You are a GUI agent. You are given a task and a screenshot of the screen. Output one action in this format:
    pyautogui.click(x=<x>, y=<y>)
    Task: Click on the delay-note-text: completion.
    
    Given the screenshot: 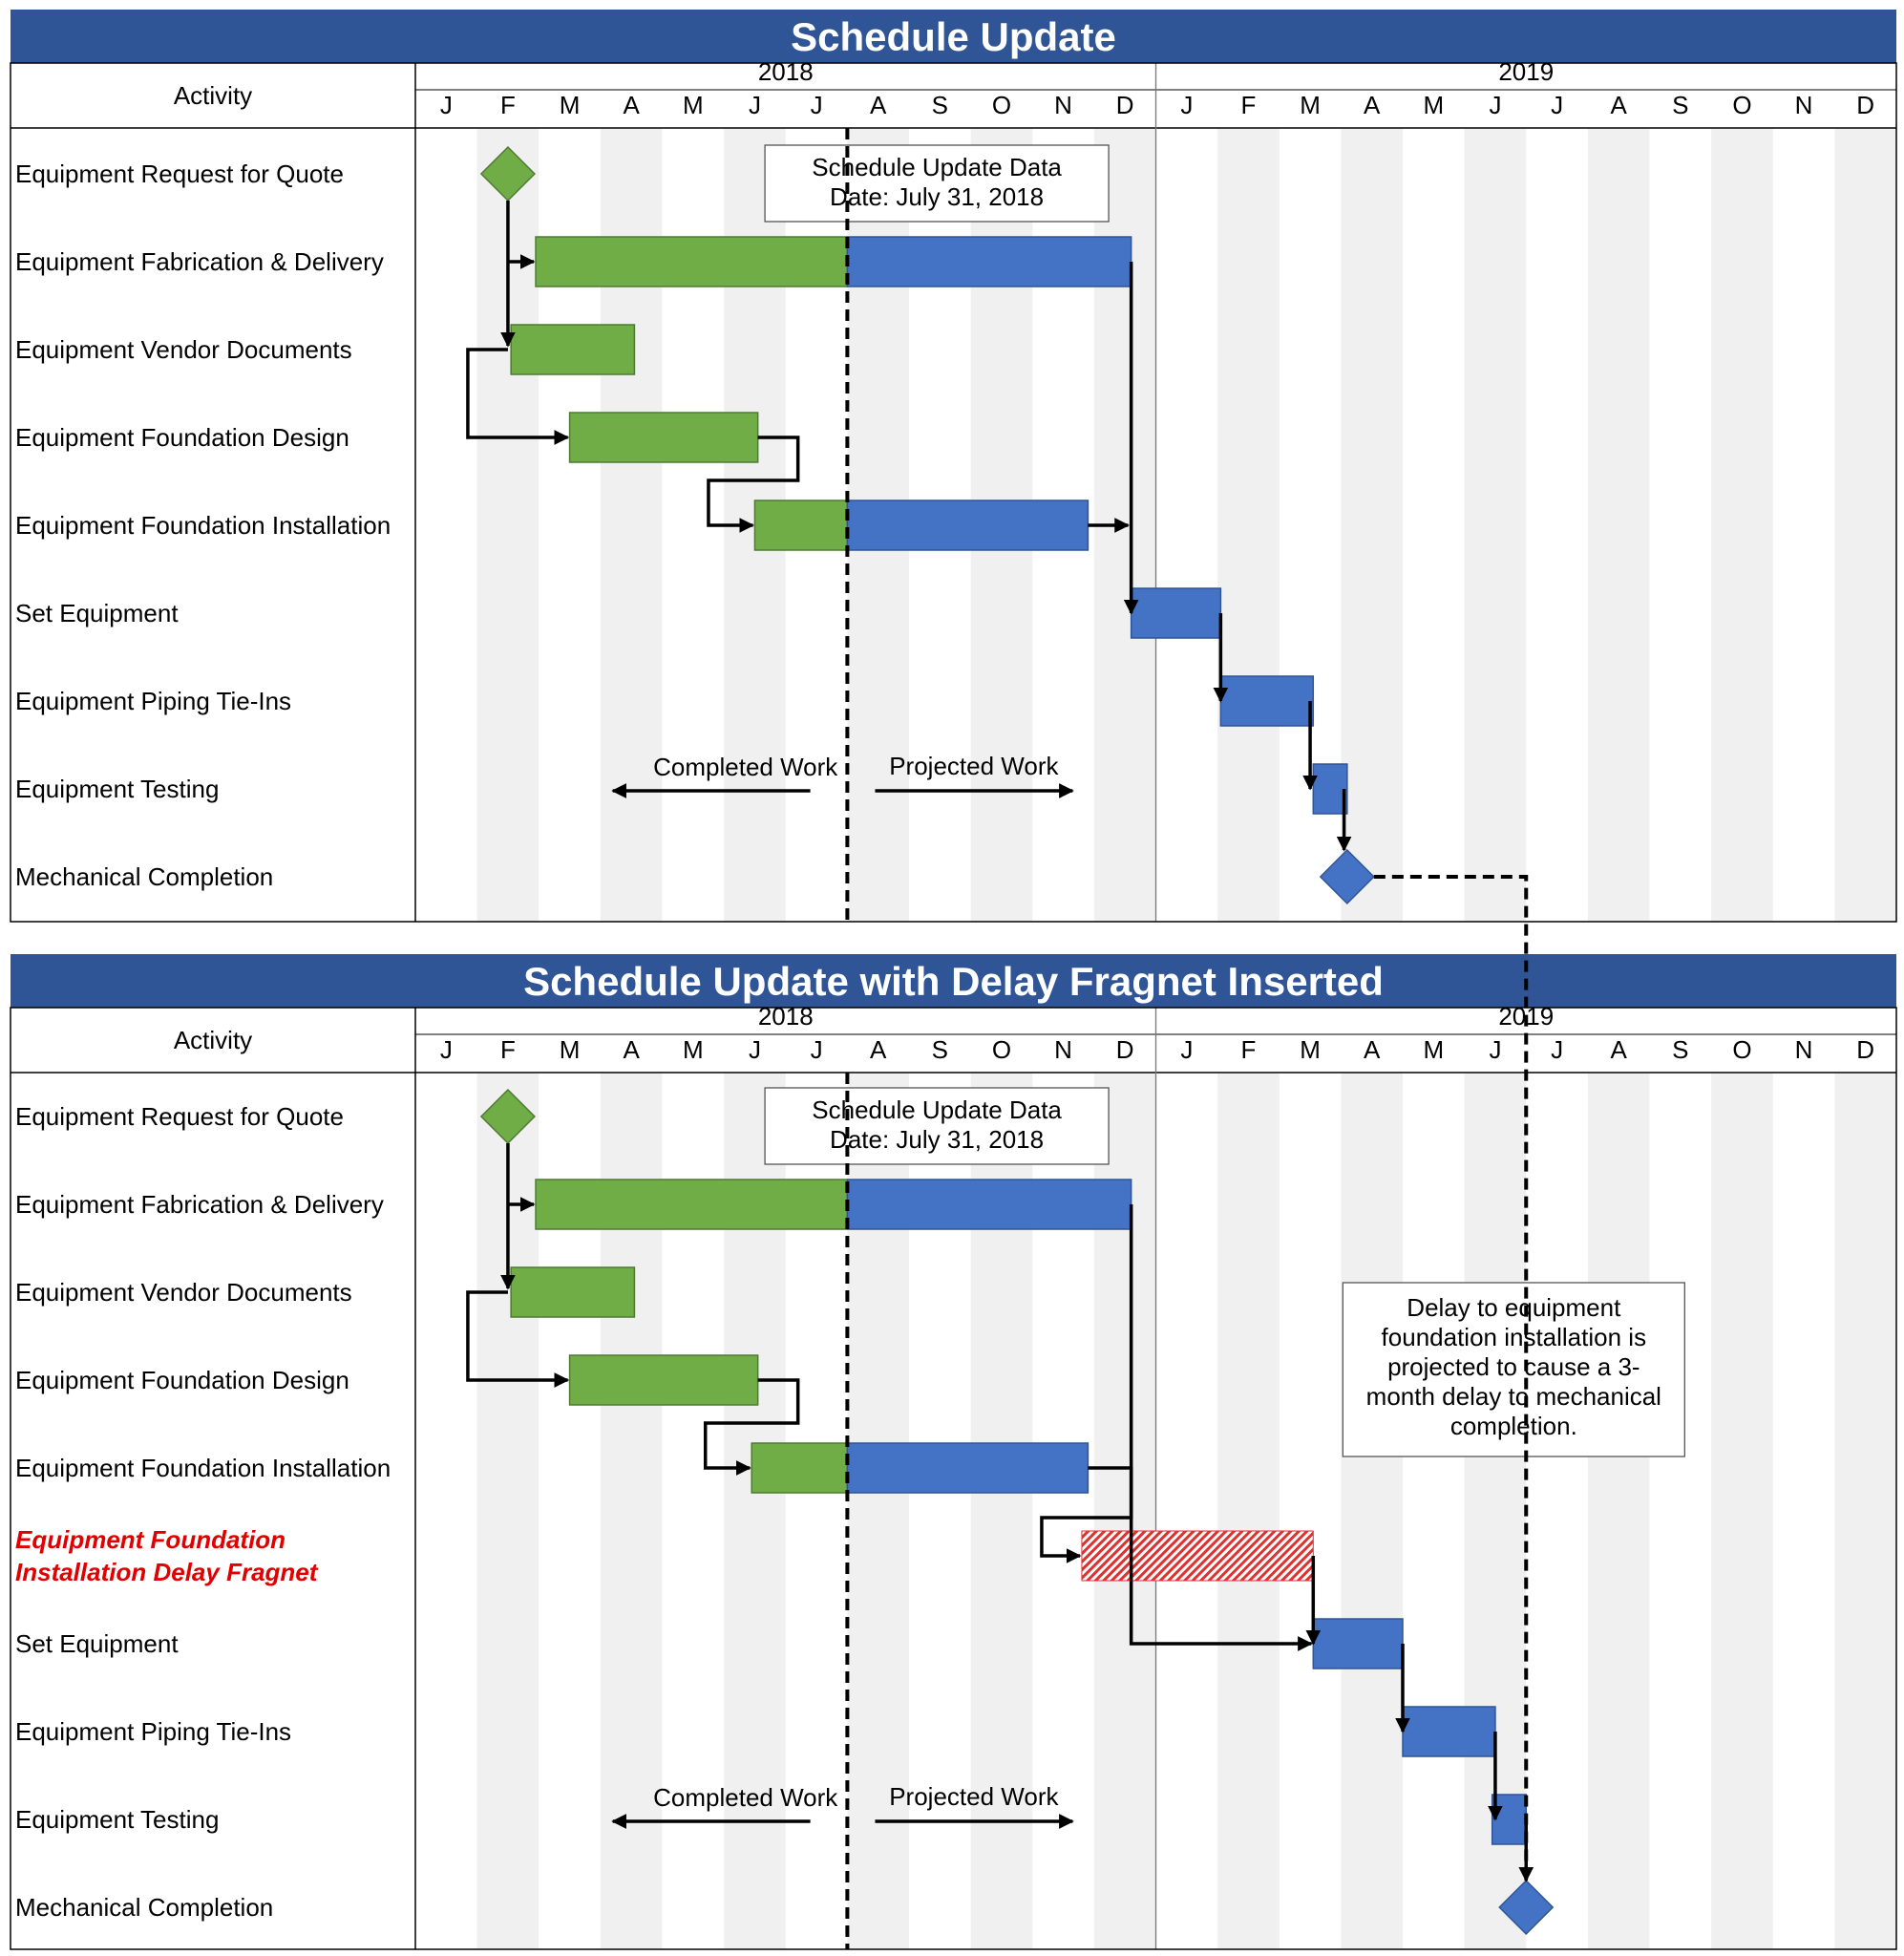 What is the action you would take?
    pyautogui.click(x=1513, y=1426)
    